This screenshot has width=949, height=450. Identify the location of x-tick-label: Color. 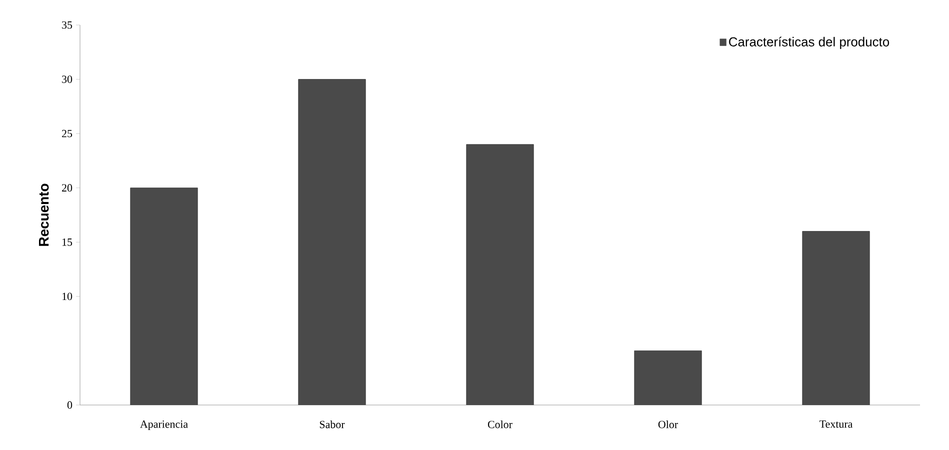
(500, 424).